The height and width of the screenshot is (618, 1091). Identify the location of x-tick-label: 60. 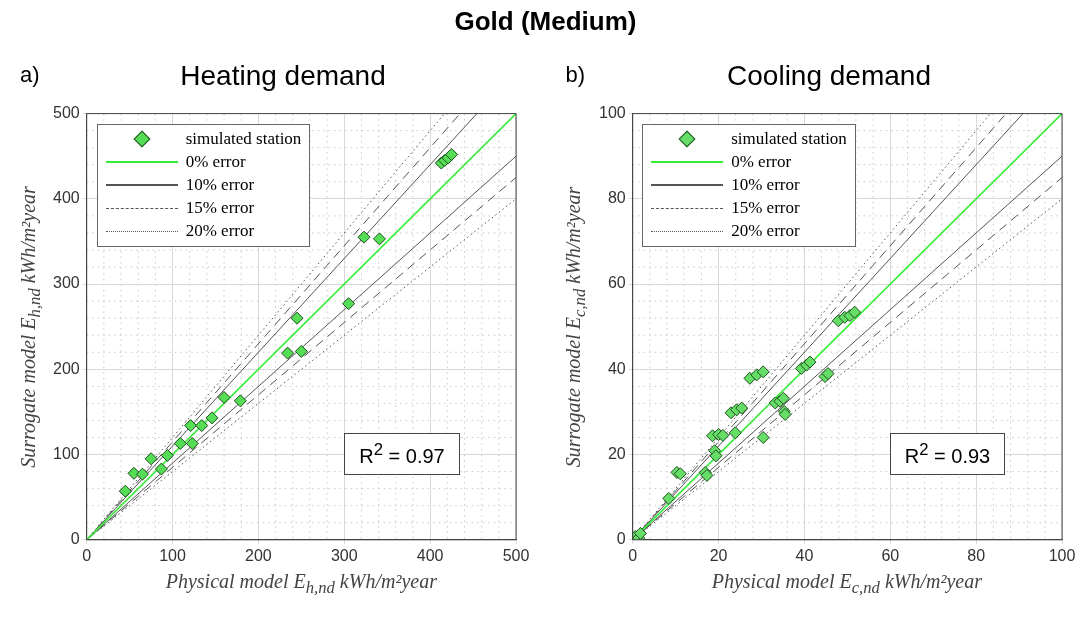
(889, 555).